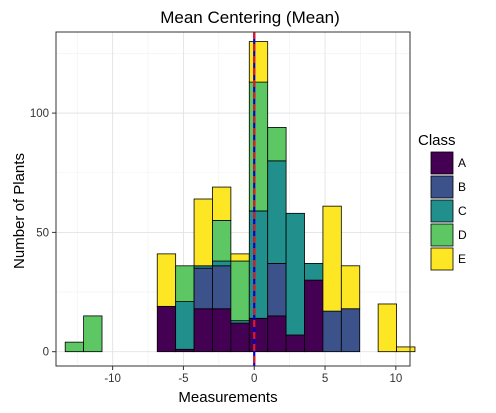 This screenshot has width=496, height=413. What do you see at coordinates (183, 379) in the screenshot?
I see `x-tick-label: -5` at bounding box center [183, 379].